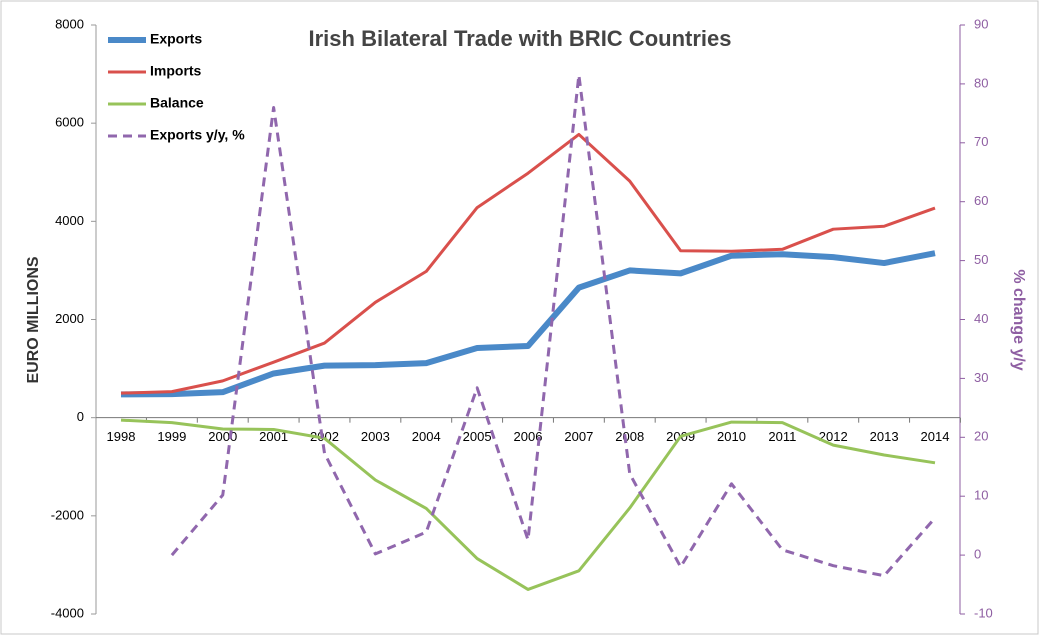 The image size is (1041, 643). I want to click on x-tick-label: 1999, so click(171, 436).